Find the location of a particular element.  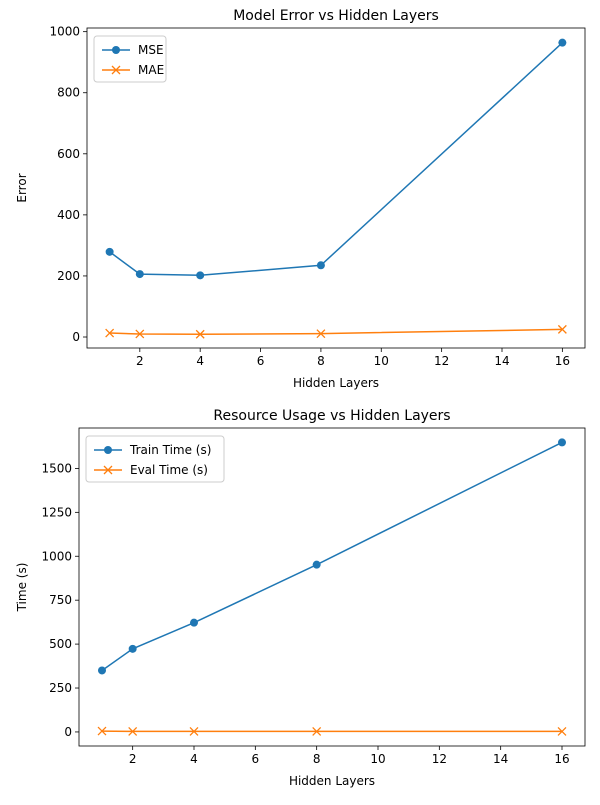

y-axis-label: Time (s) is located at coordinates (22, 588).